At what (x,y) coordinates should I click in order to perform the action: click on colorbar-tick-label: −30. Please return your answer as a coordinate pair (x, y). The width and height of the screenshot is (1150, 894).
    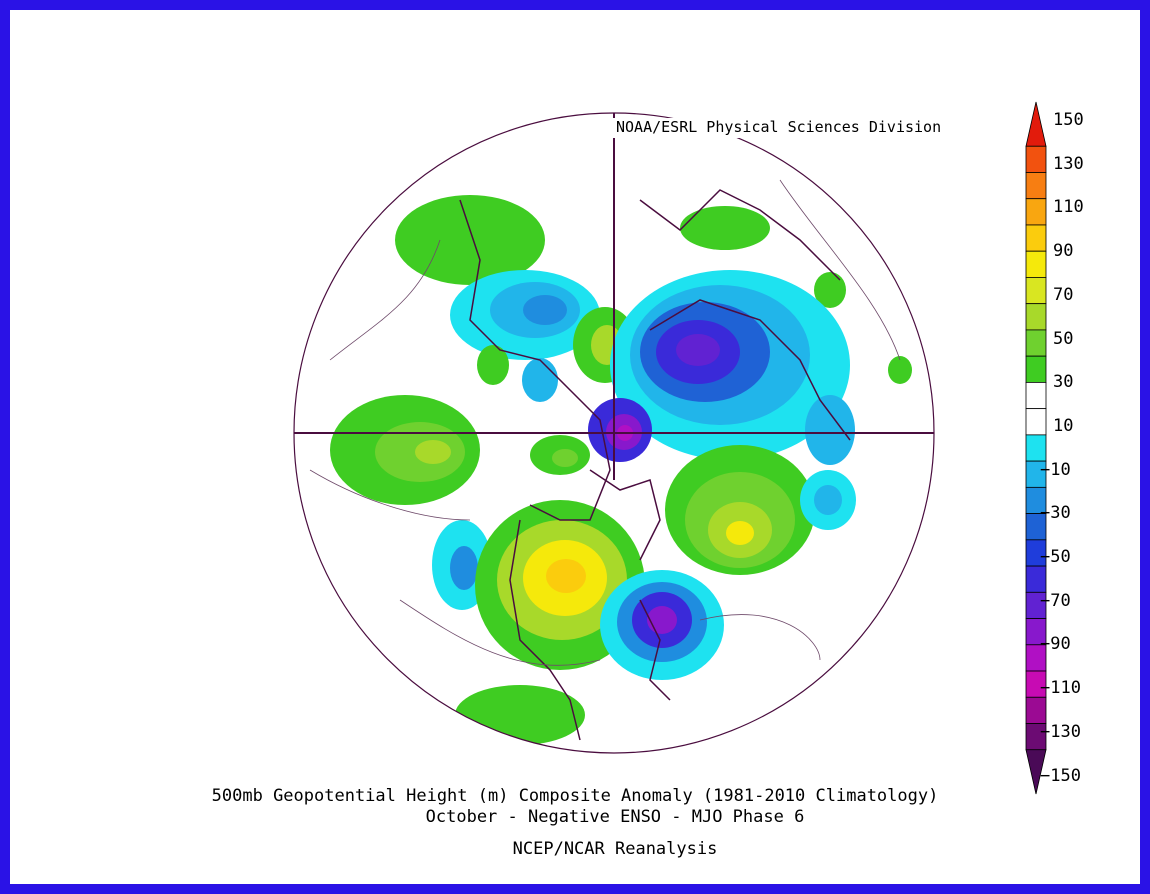
    Looking at the image, I should click on (1055, 513).